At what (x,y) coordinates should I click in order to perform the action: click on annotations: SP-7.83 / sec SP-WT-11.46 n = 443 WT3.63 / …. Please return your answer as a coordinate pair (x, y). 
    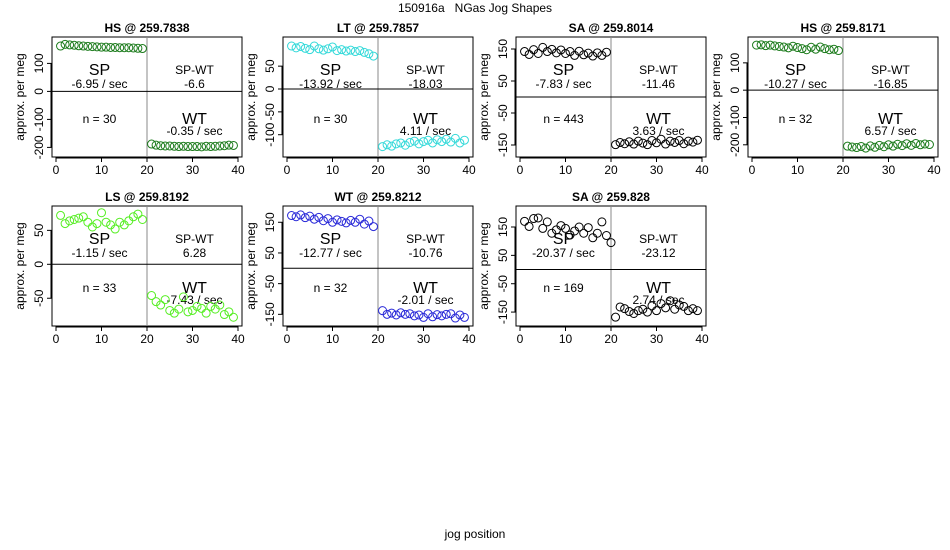
    Looking at the image, I should click on (609, 100).